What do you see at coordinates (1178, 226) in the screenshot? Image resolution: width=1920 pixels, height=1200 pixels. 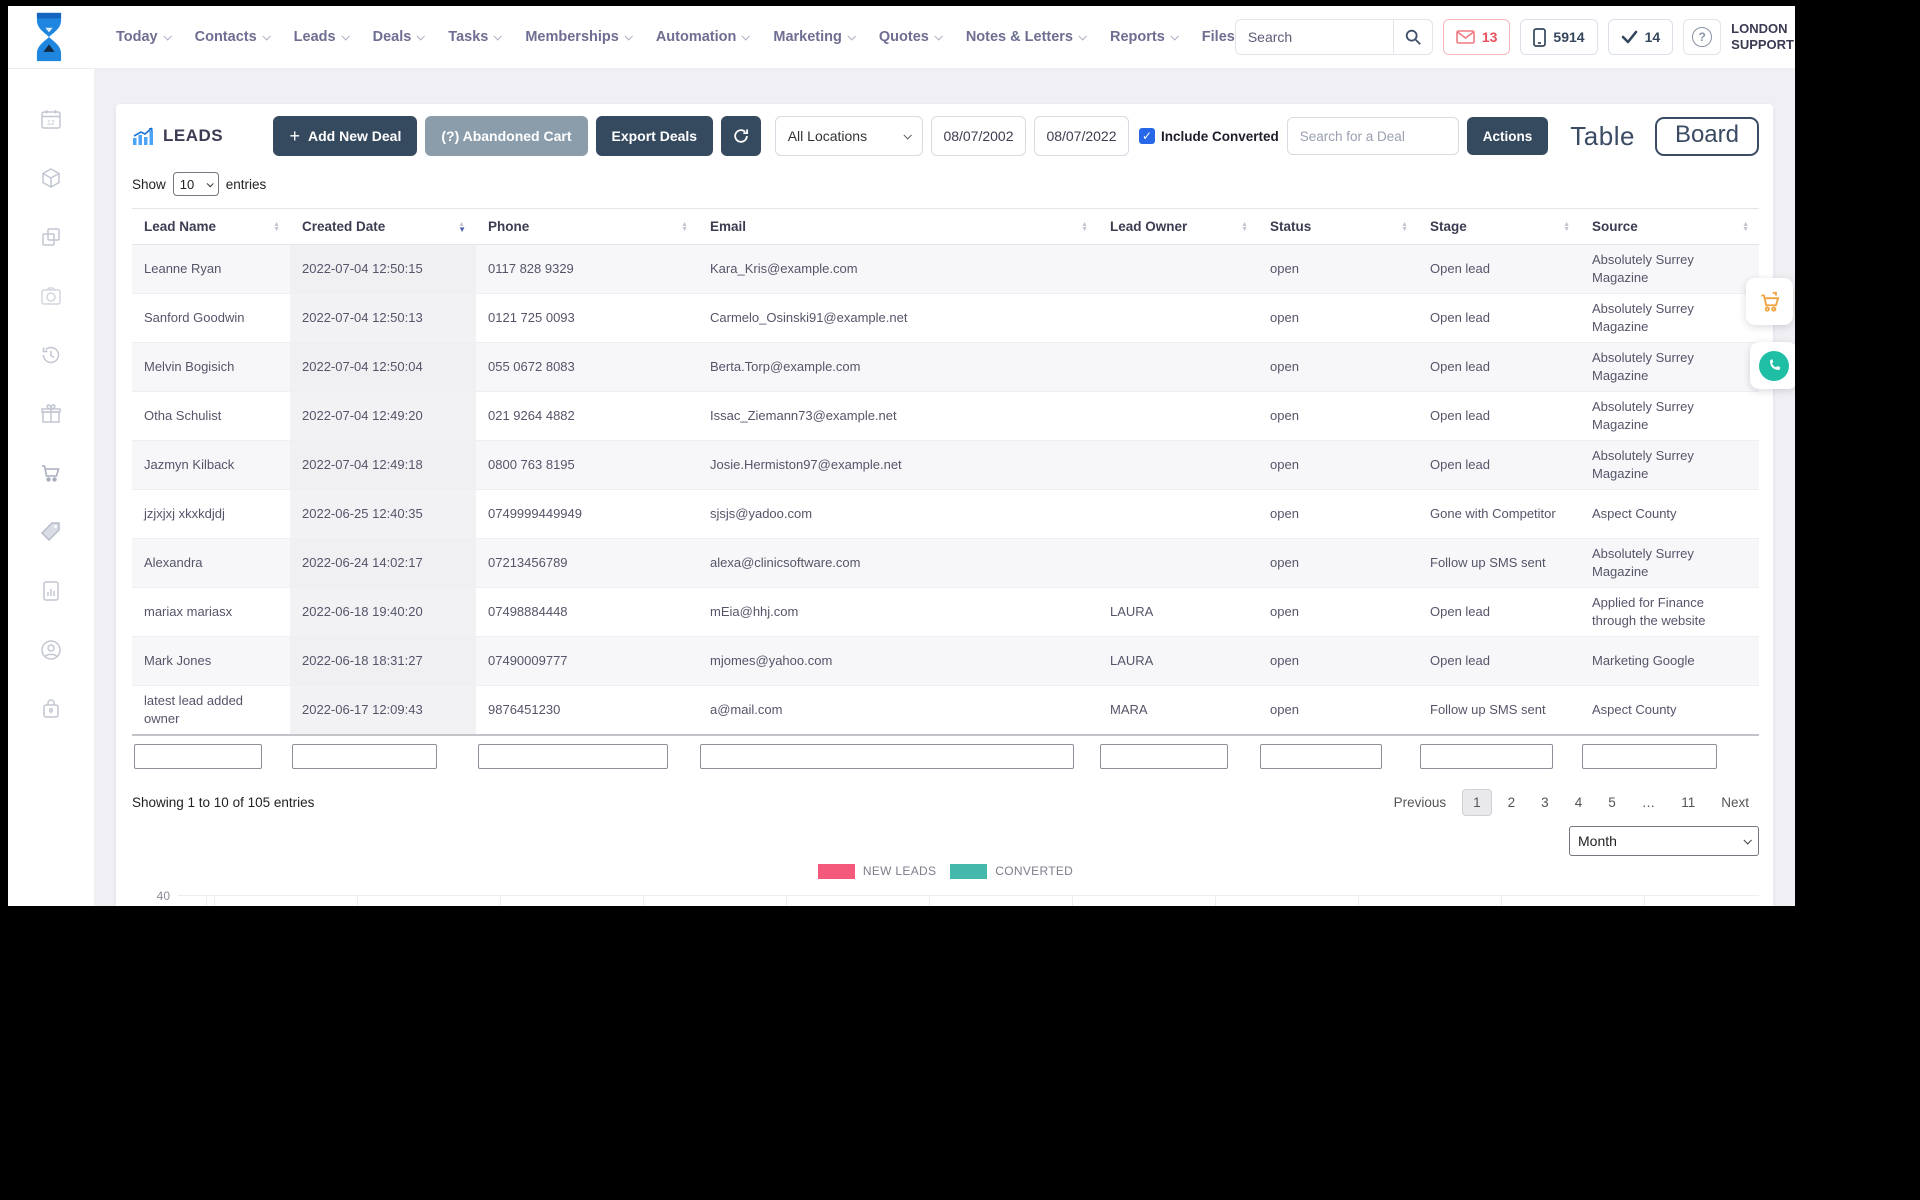 I see `col-header-lead-owner: Lead Owner ▲ ▼` at bounding box center [1178, 226].